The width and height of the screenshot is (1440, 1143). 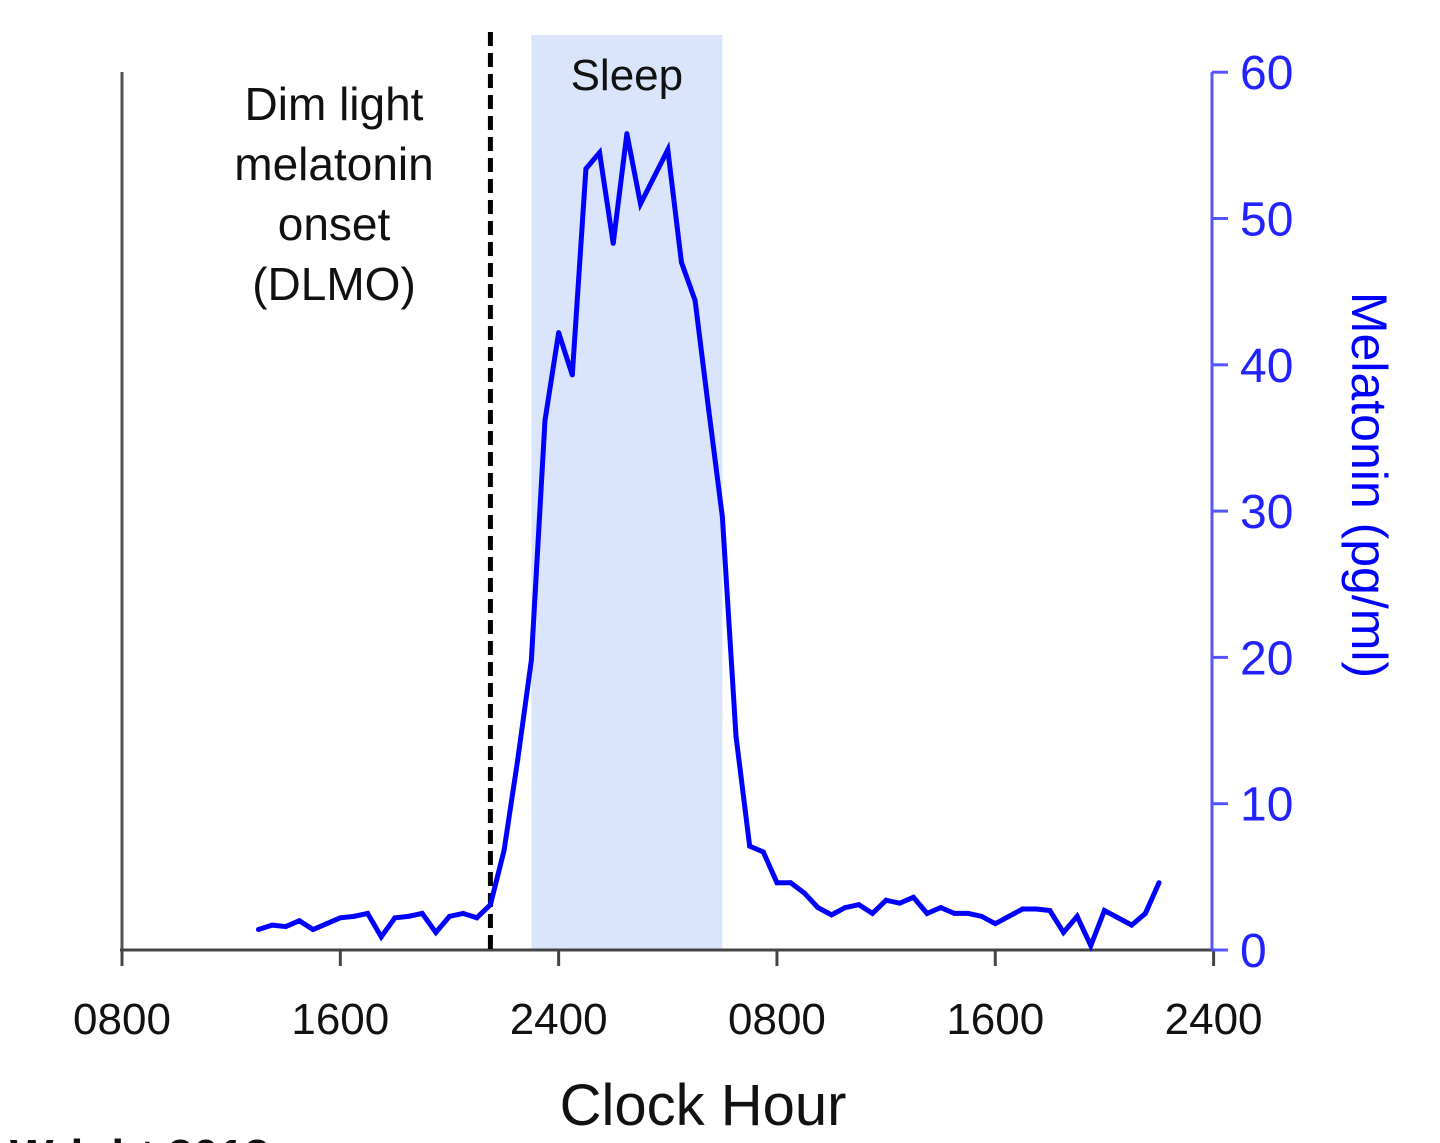 I want to click on sleep-band, so click(x=627, y=492).